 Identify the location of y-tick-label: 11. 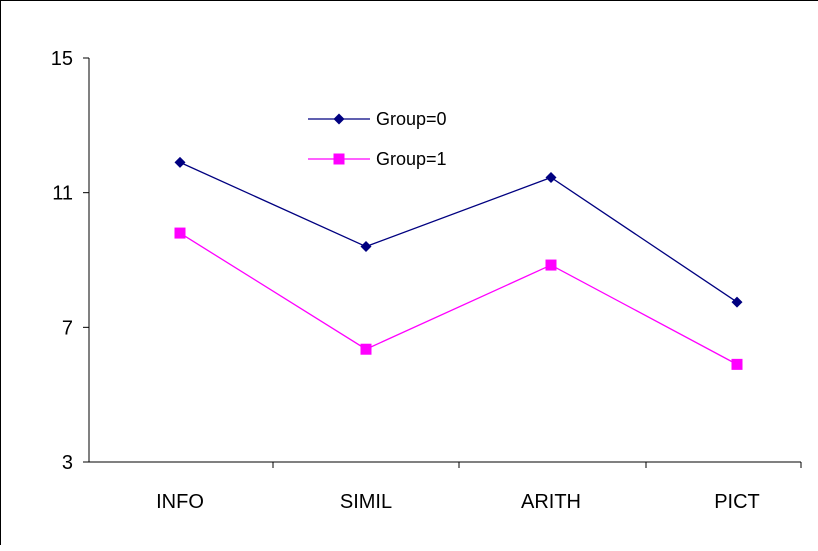
(62, 194).